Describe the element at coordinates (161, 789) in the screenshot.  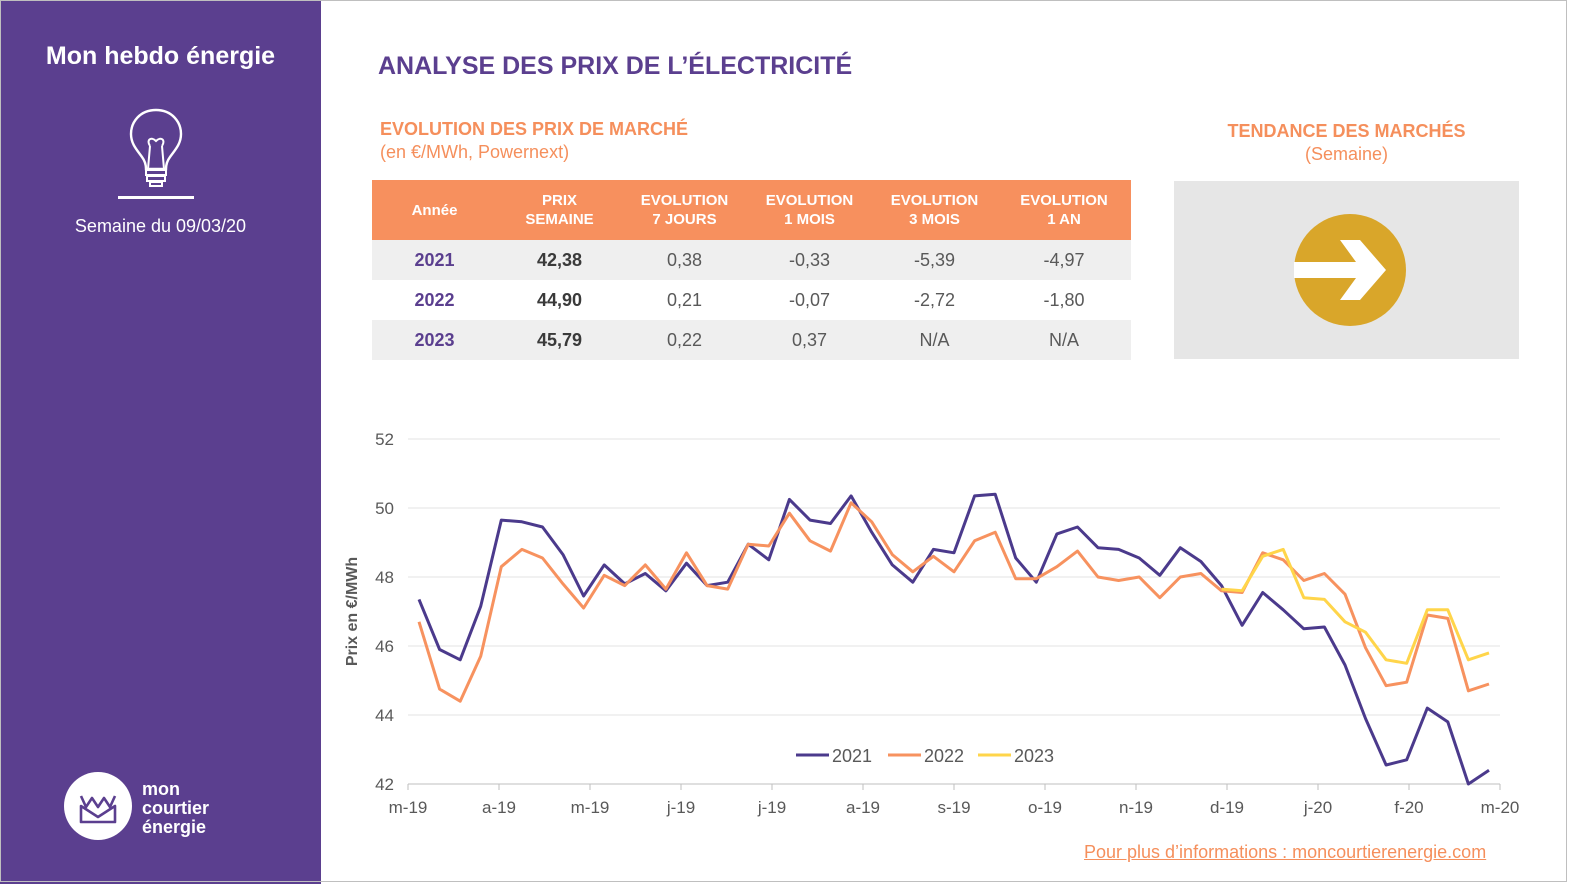
I see `logo-line: mon` at that location.